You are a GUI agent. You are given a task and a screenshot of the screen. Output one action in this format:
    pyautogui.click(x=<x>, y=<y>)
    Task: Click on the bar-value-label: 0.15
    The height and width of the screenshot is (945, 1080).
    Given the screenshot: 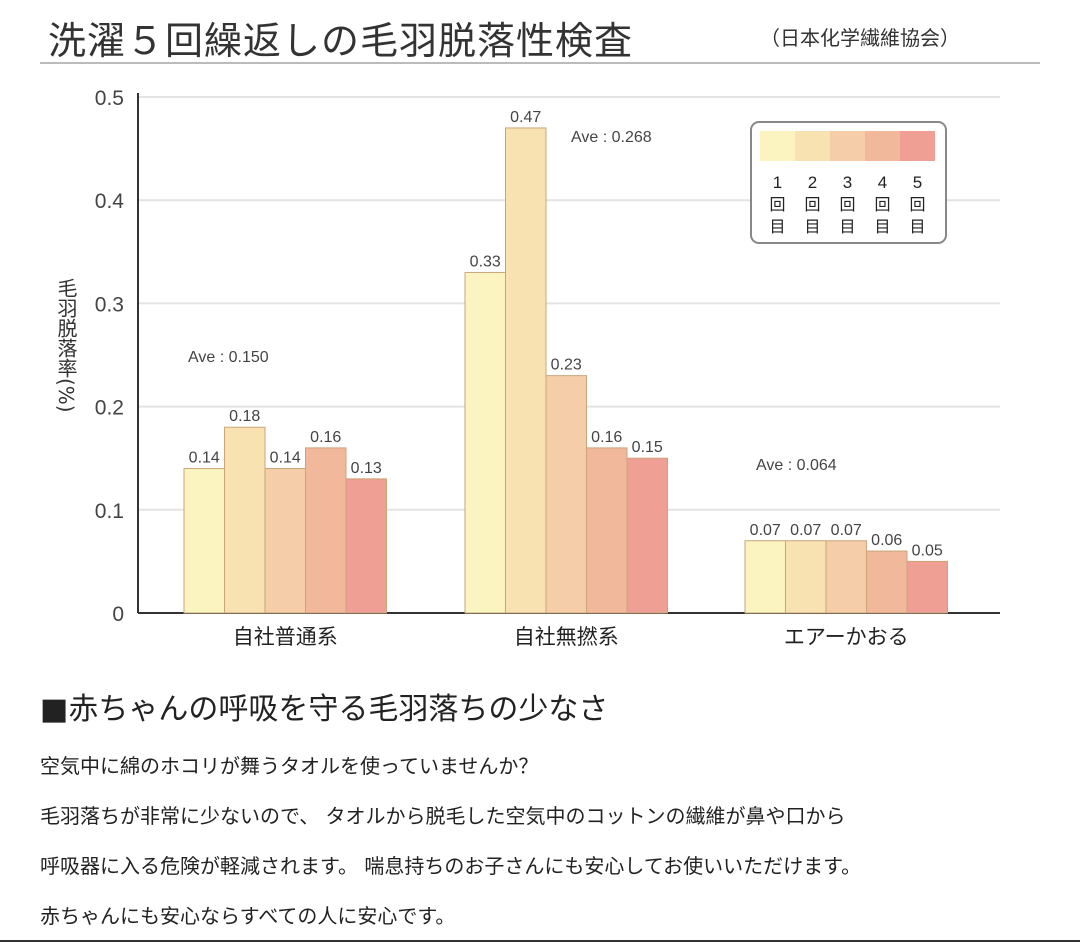 What is the action you would take?
    pyautogui.click(x=647, y=447)
    